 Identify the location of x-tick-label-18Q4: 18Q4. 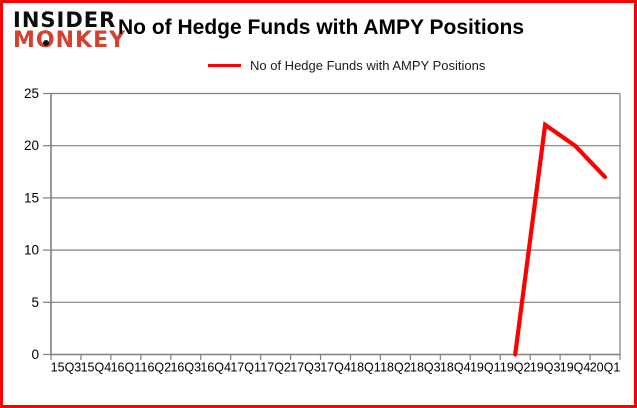
(455, 368).